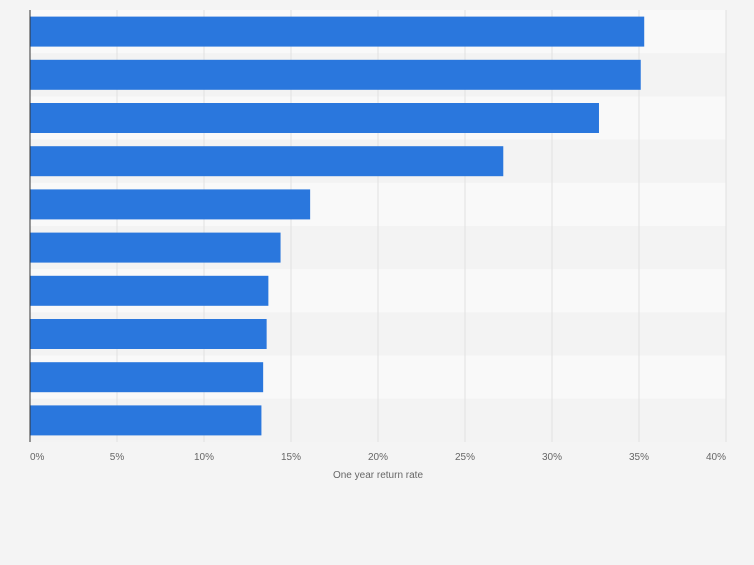 The image size is (754, 565). What do you see at coordinates (716, 457) in the screenshot?
I see `x-tick-label: 40%` at bounding box center [716, 457].